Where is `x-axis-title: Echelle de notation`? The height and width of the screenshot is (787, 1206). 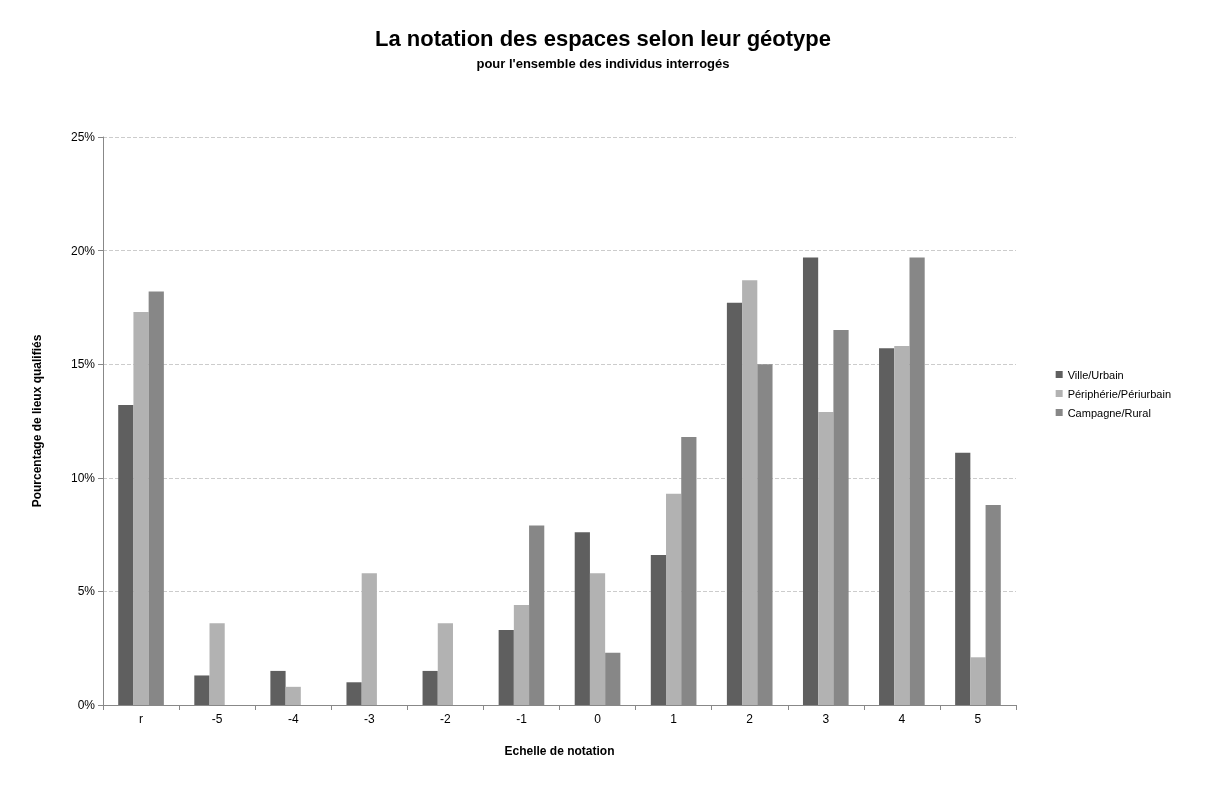 x-axis-title: Echelle de notation is located at coordinates (559, 751).